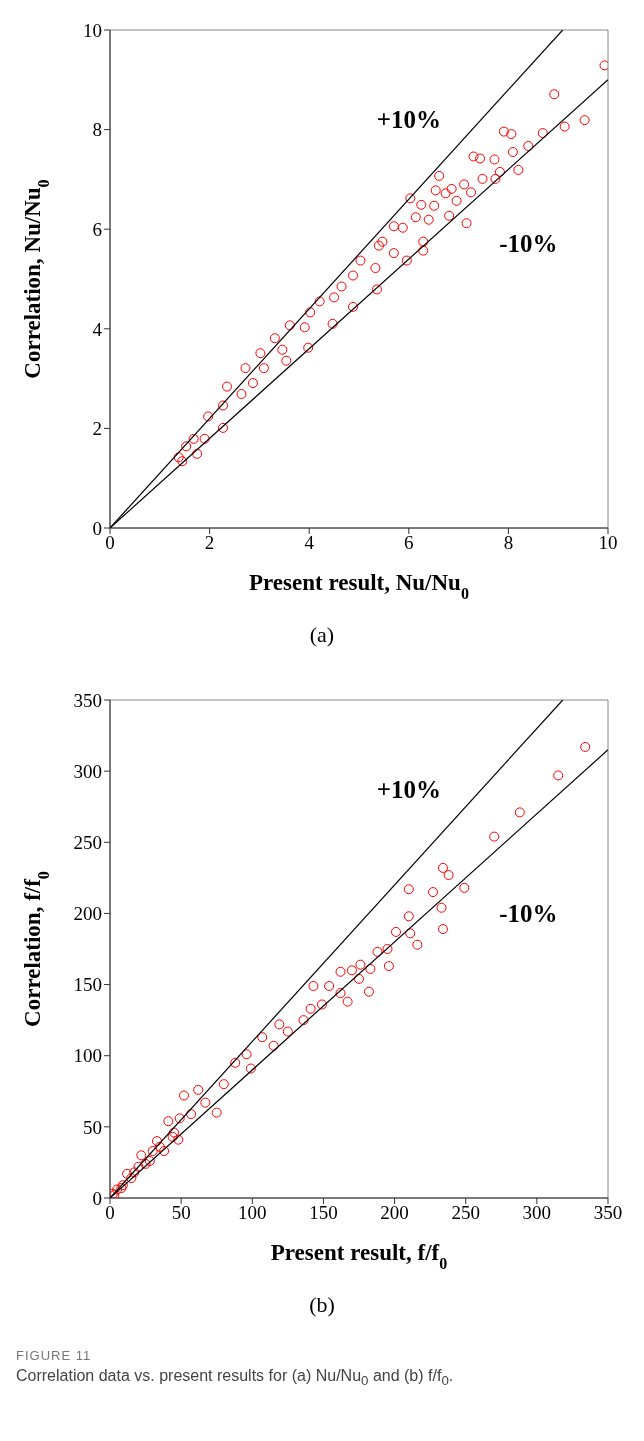 This screenshot has height=1441, width=644. Describe the element at coordinates (322, 635) in the screenshot. I see `text: (a)` at that location.